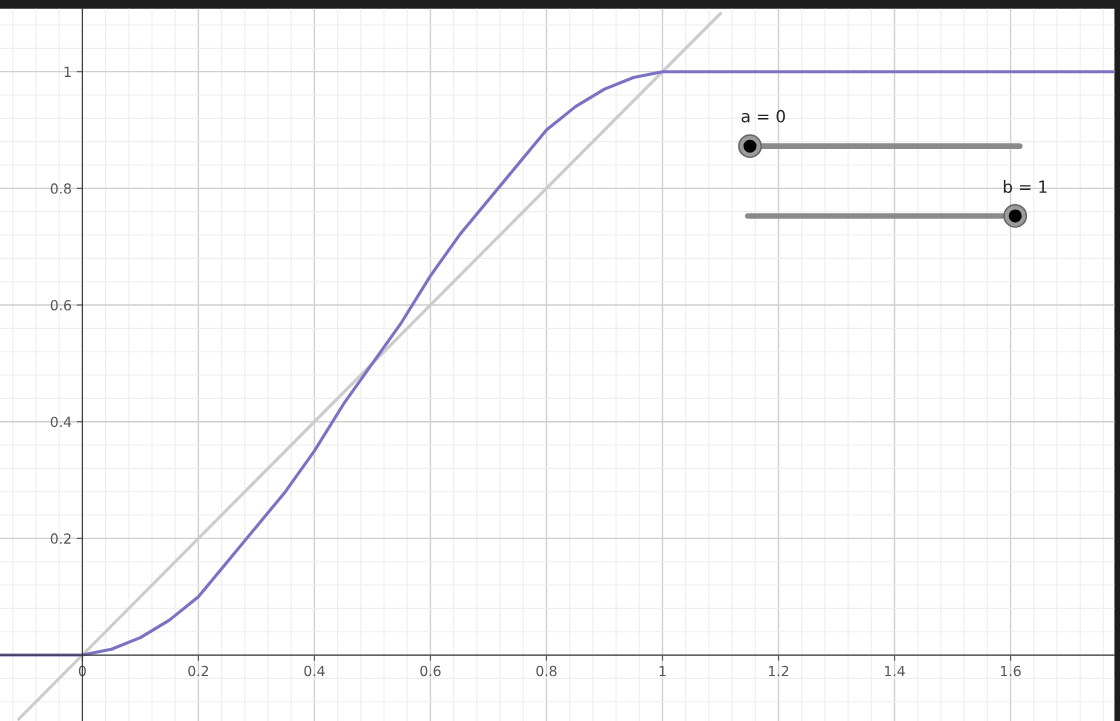 The width and height of the screenshot is (1120, 721). What do you see at coordinates (763, 116) in the screenshot?
I see `annotation: a = 0` at bounding box center [763, 116].